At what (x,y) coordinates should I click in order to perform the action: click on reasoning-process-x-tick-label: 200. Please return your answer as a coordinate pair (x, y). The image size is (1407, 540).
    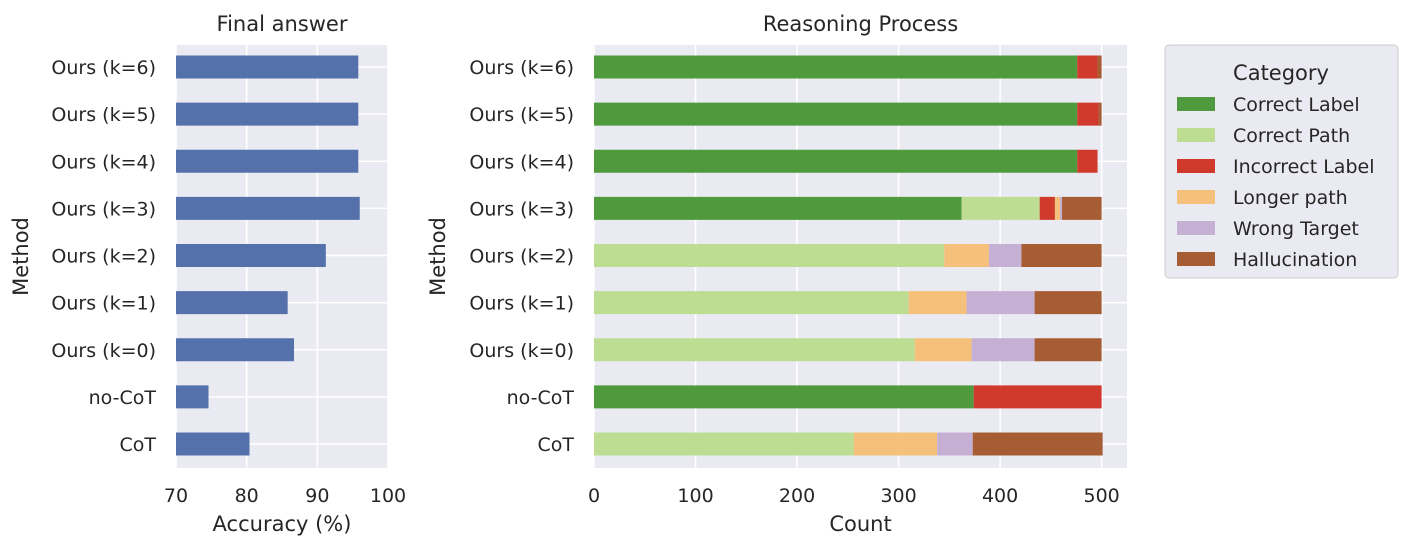
    Looking at the image, I should click on (797, 496).